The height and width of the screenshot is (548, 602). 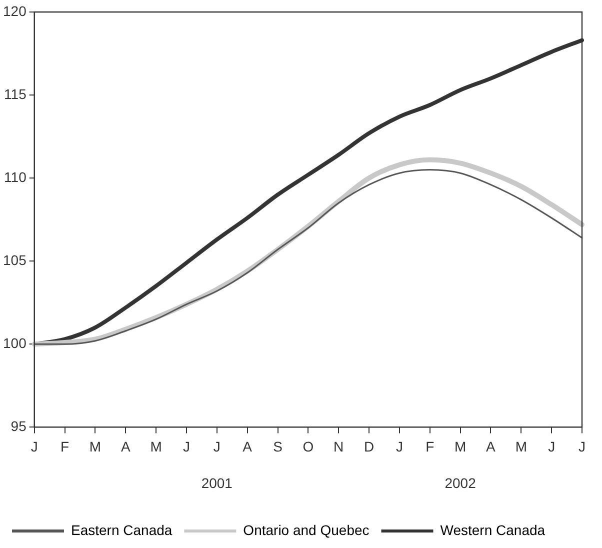 What do you see at coordinates (15, 10) in the screenshot?
I see `y-tick-label: 120` at bounding box center [15, 10].